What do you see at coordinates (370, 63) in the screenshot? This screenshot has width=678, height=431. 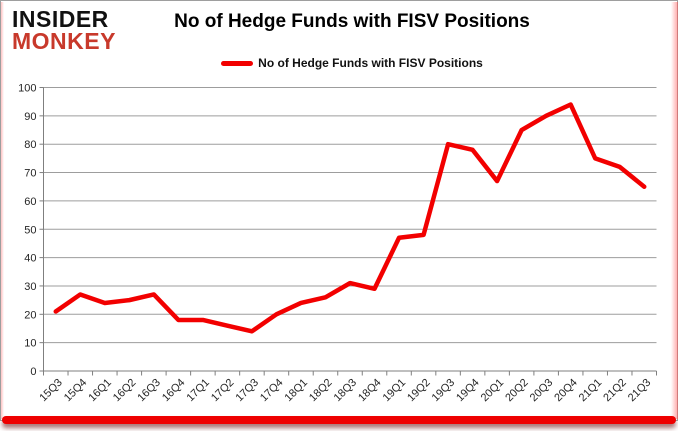 I see `legend-label: No of Hedge Funds with FISV Positions` at bounding box center [370, 63].